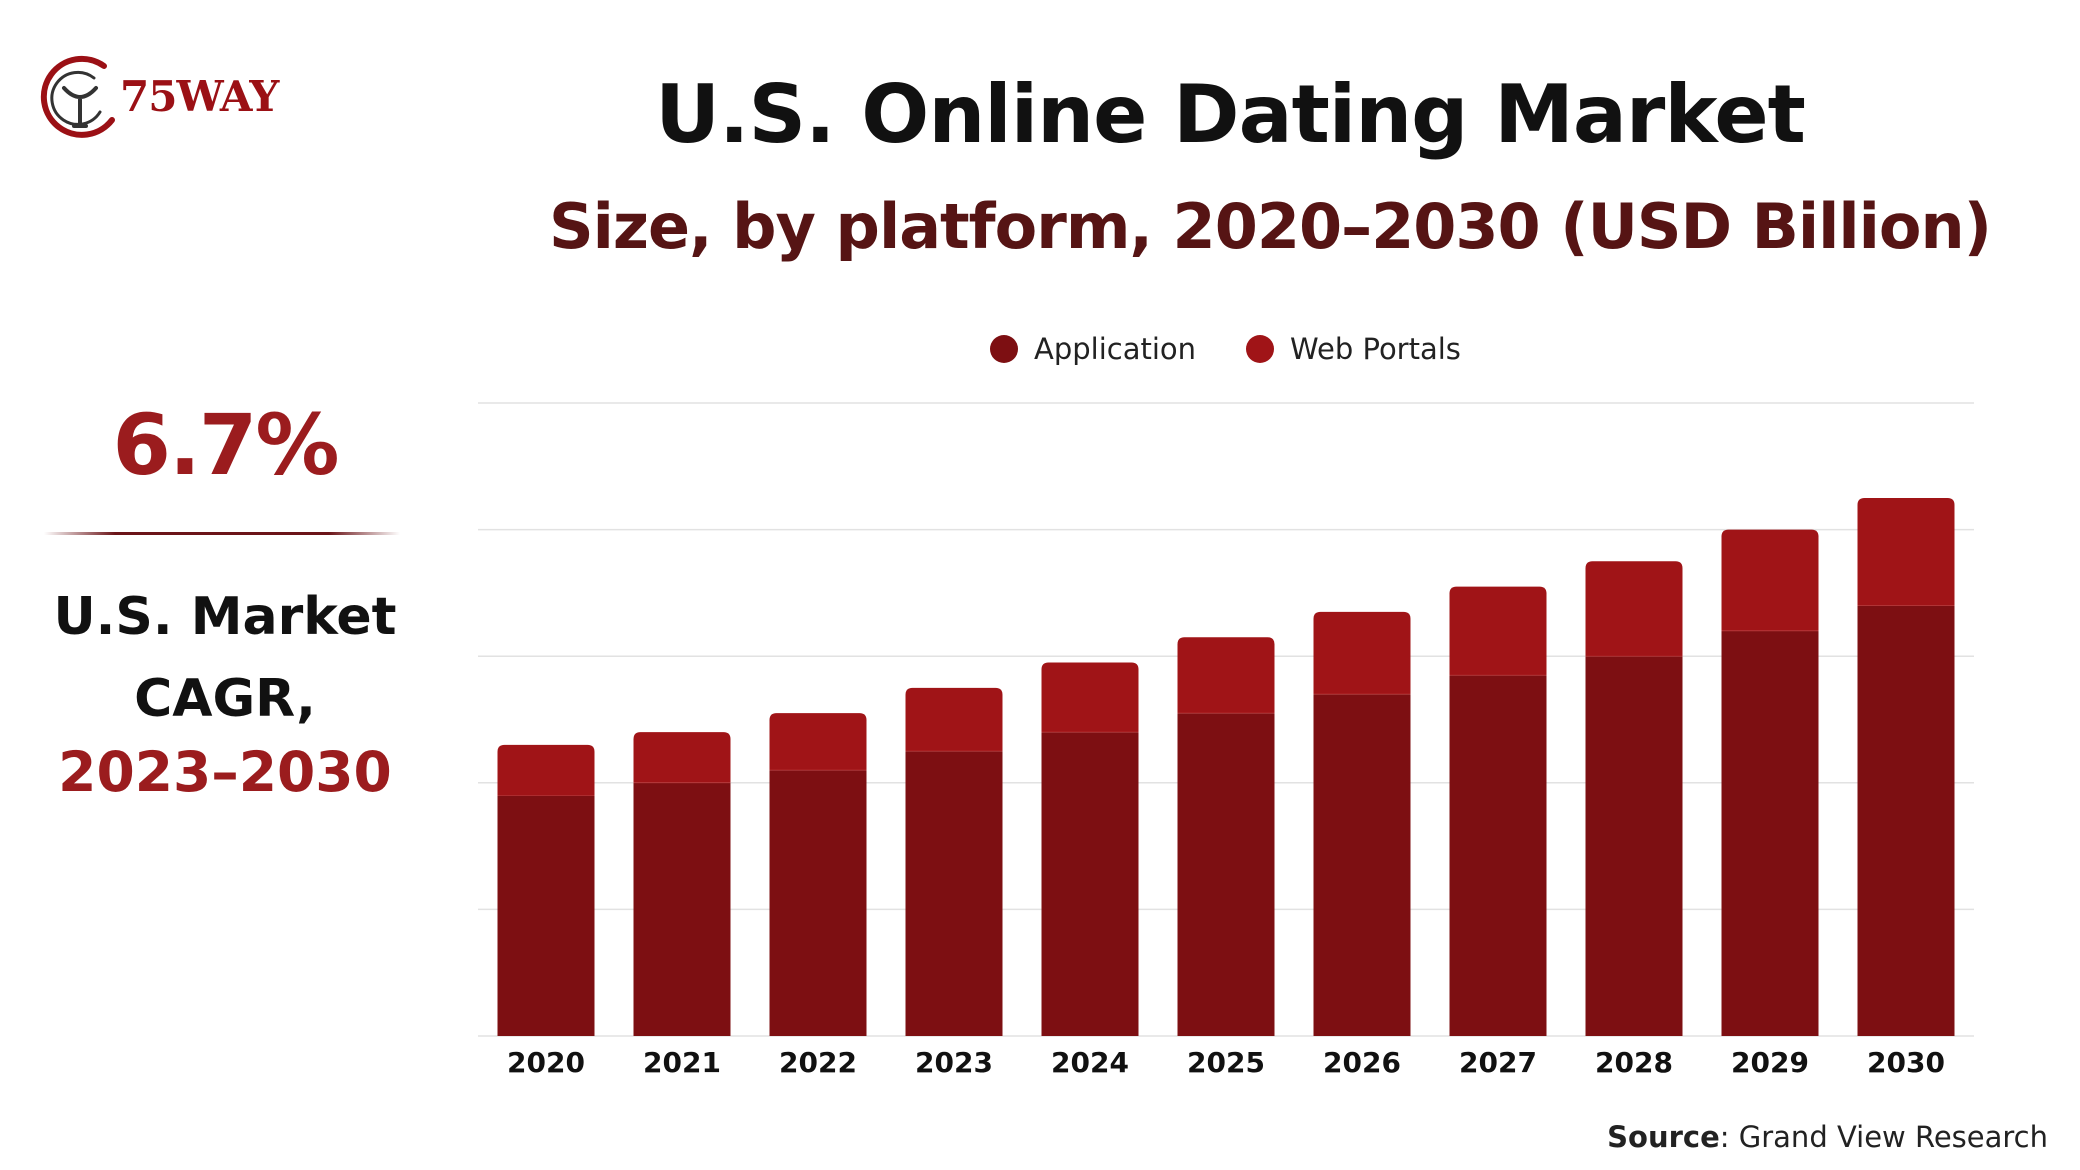 The height and width of the screenshot is (1170, 2080). Describe the element at coordinates (1226, 874) in the screenshot. I see `bar-application-2025` at that location.